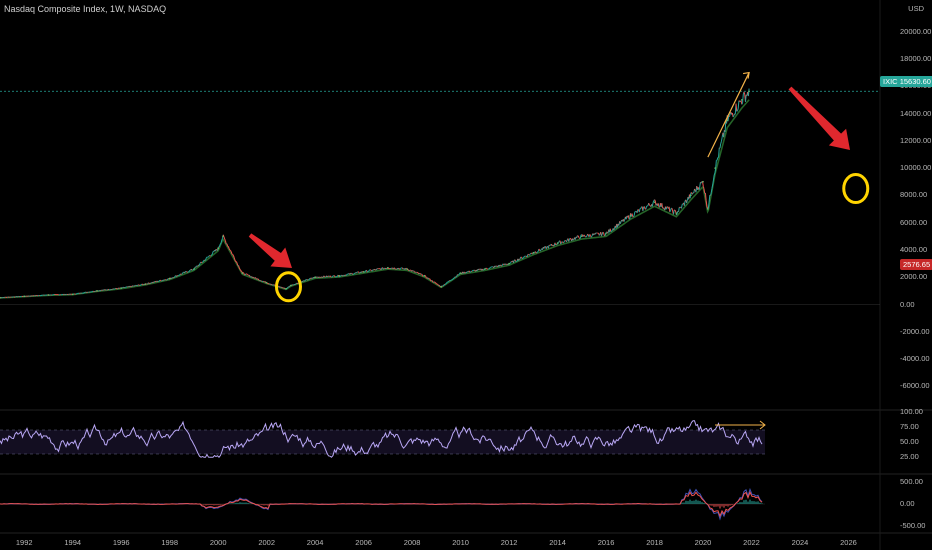 This screenshot has width=932, height=550. I want to click on time-axis-tick: 2020, so click(703, 542).